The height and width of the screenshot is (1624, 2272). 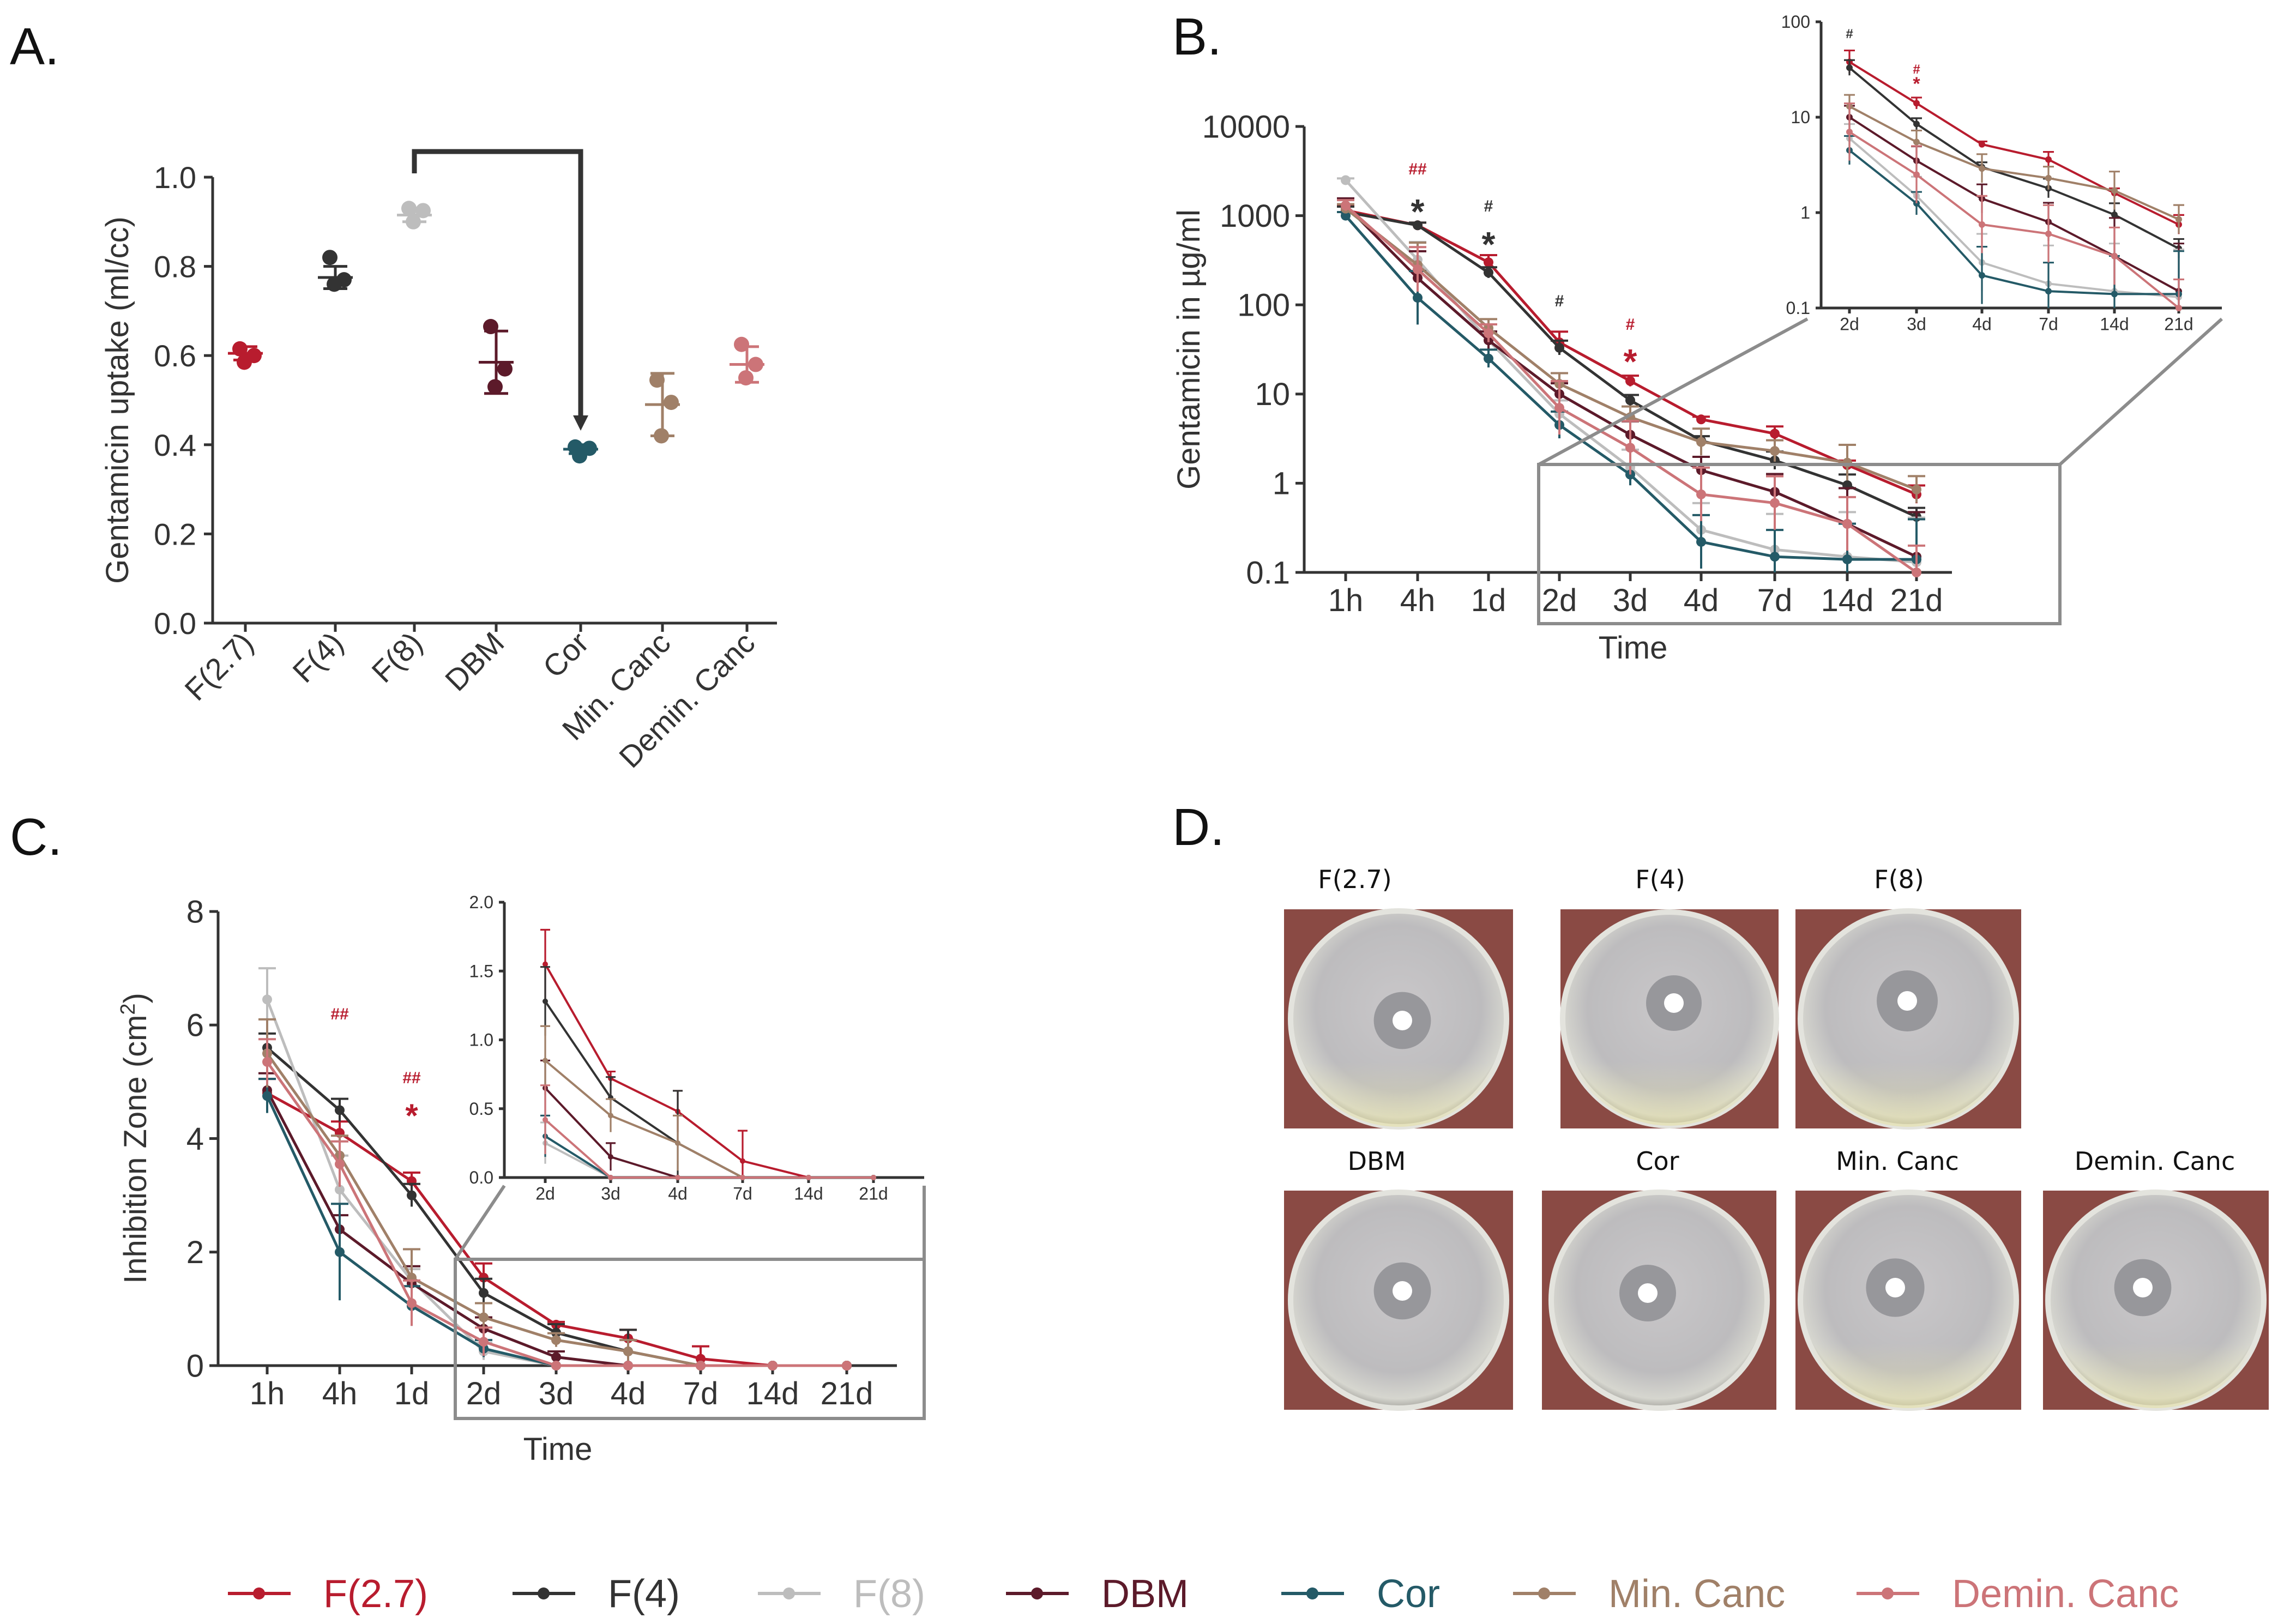 What do you see at coordinates (545, 1193) in the screenshot?
I see `inset-x-tick-label: 2d` at bounding box center [545, 1193].